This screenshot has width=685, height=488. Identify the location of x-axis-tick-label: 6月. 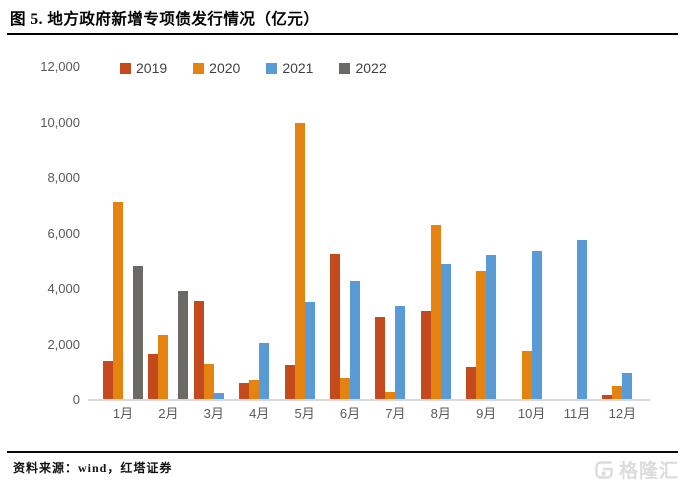
(350, 413).